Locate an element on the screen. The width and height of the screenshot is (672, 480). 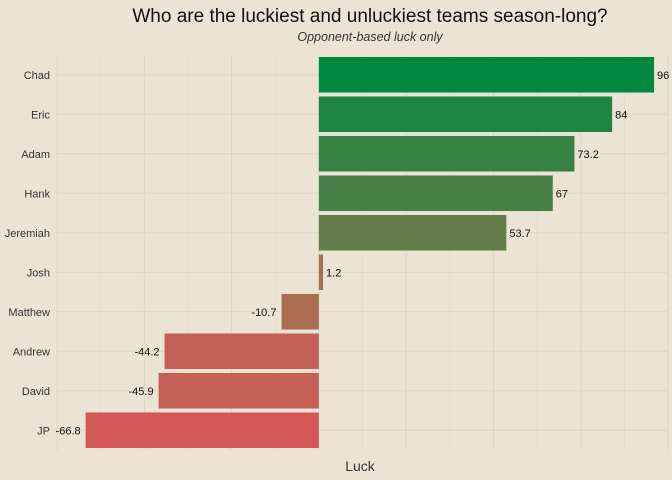
data-label: -66.8 is located at coordinates (68, 431).